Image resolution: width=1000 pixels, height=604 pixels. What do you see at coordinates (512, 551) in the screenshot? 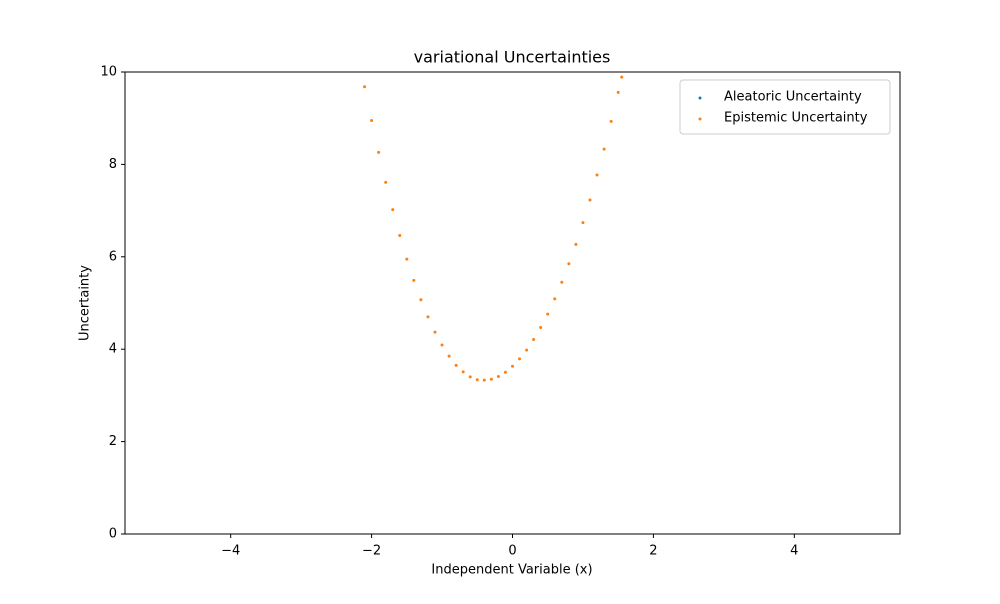
I see `x-tick-label: 0` at bounding box center [512, 551].